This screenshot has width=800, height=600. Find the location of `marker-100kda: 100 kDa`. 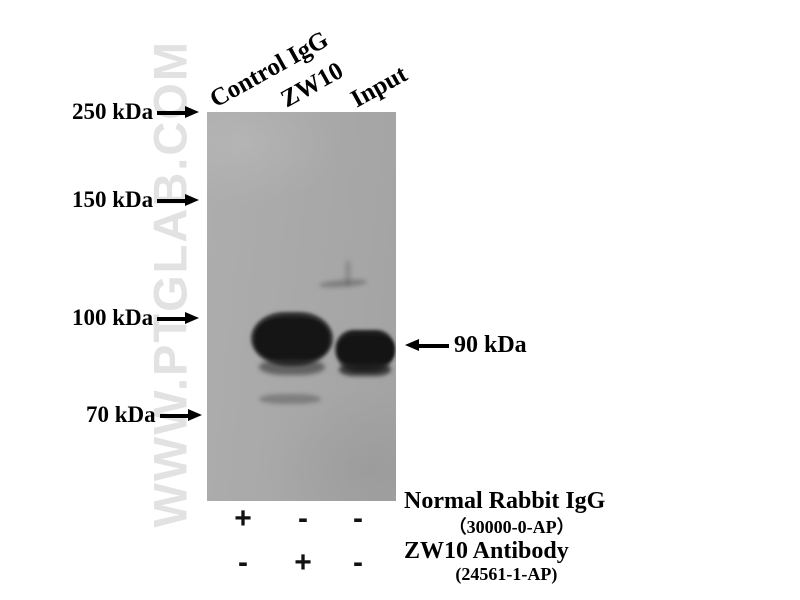

marker-100kda: 100 kDa is located at coordinates (136, 317).